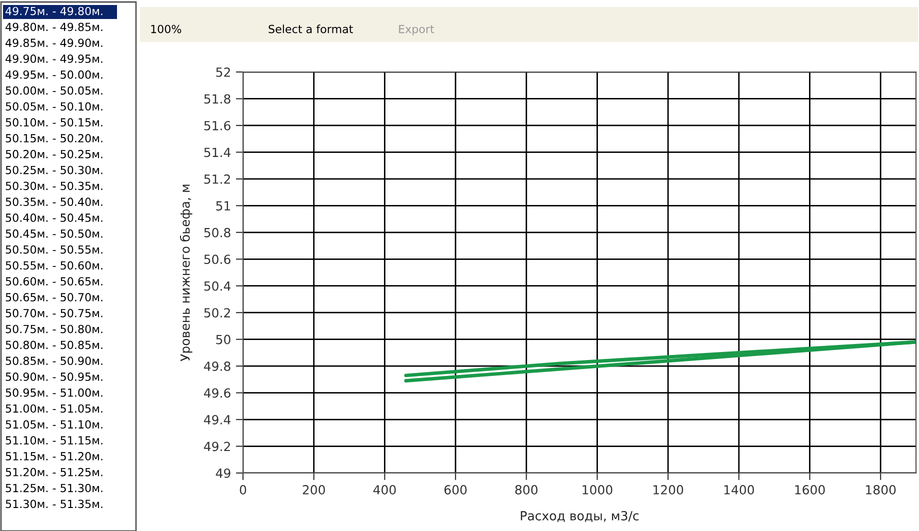 Image resolution: width=919 pixels, height=531 pixels. Describe the element at coordinates (54, 504) in the screenshot. I see `text: 51.30м. - 51.35м.` at that location.